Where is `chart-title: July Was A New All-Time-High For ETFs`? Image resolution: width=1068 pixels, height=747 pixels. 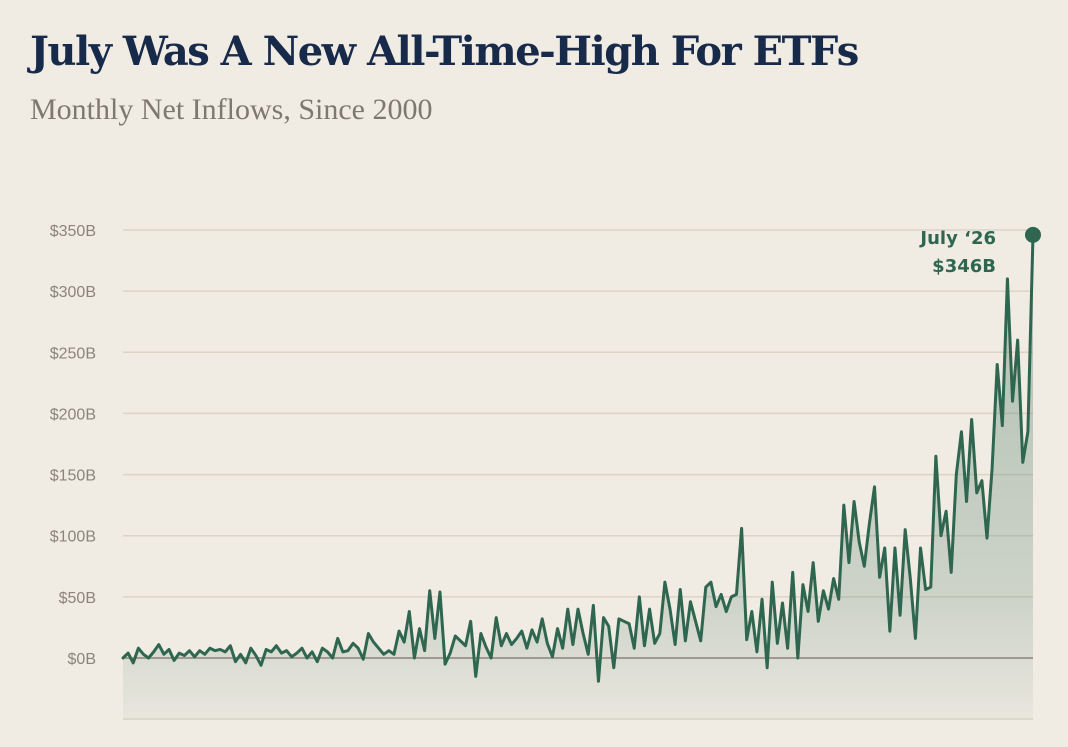
chart-title: July Was A New All-Time-High For ETFs is located at coordinates (444, 51).